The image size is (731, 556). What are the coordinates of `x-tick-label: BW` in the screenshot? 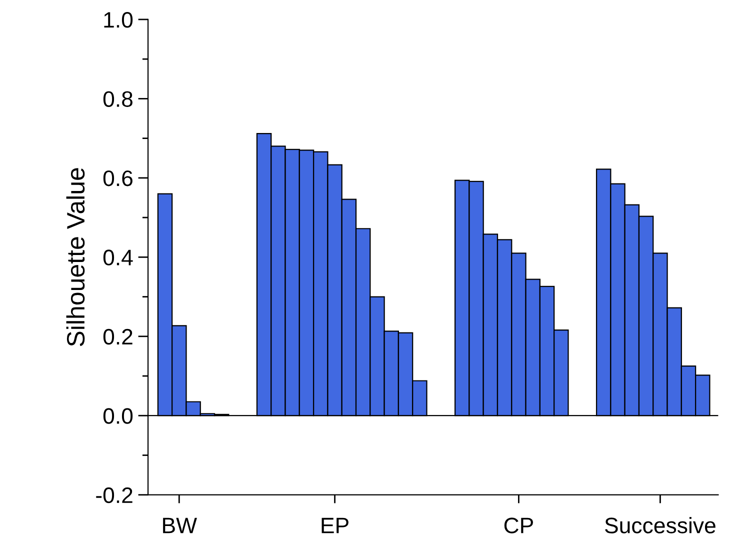 It's located at (180, 526).